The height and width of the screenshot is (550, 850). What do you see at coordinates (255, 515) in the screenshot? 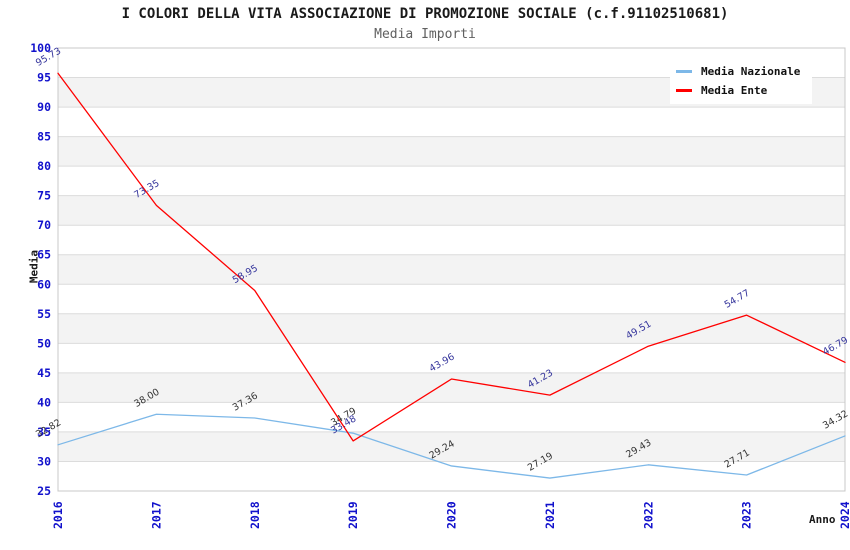
I see `x-tick-label: 2018` at bounding box center [255, 515].